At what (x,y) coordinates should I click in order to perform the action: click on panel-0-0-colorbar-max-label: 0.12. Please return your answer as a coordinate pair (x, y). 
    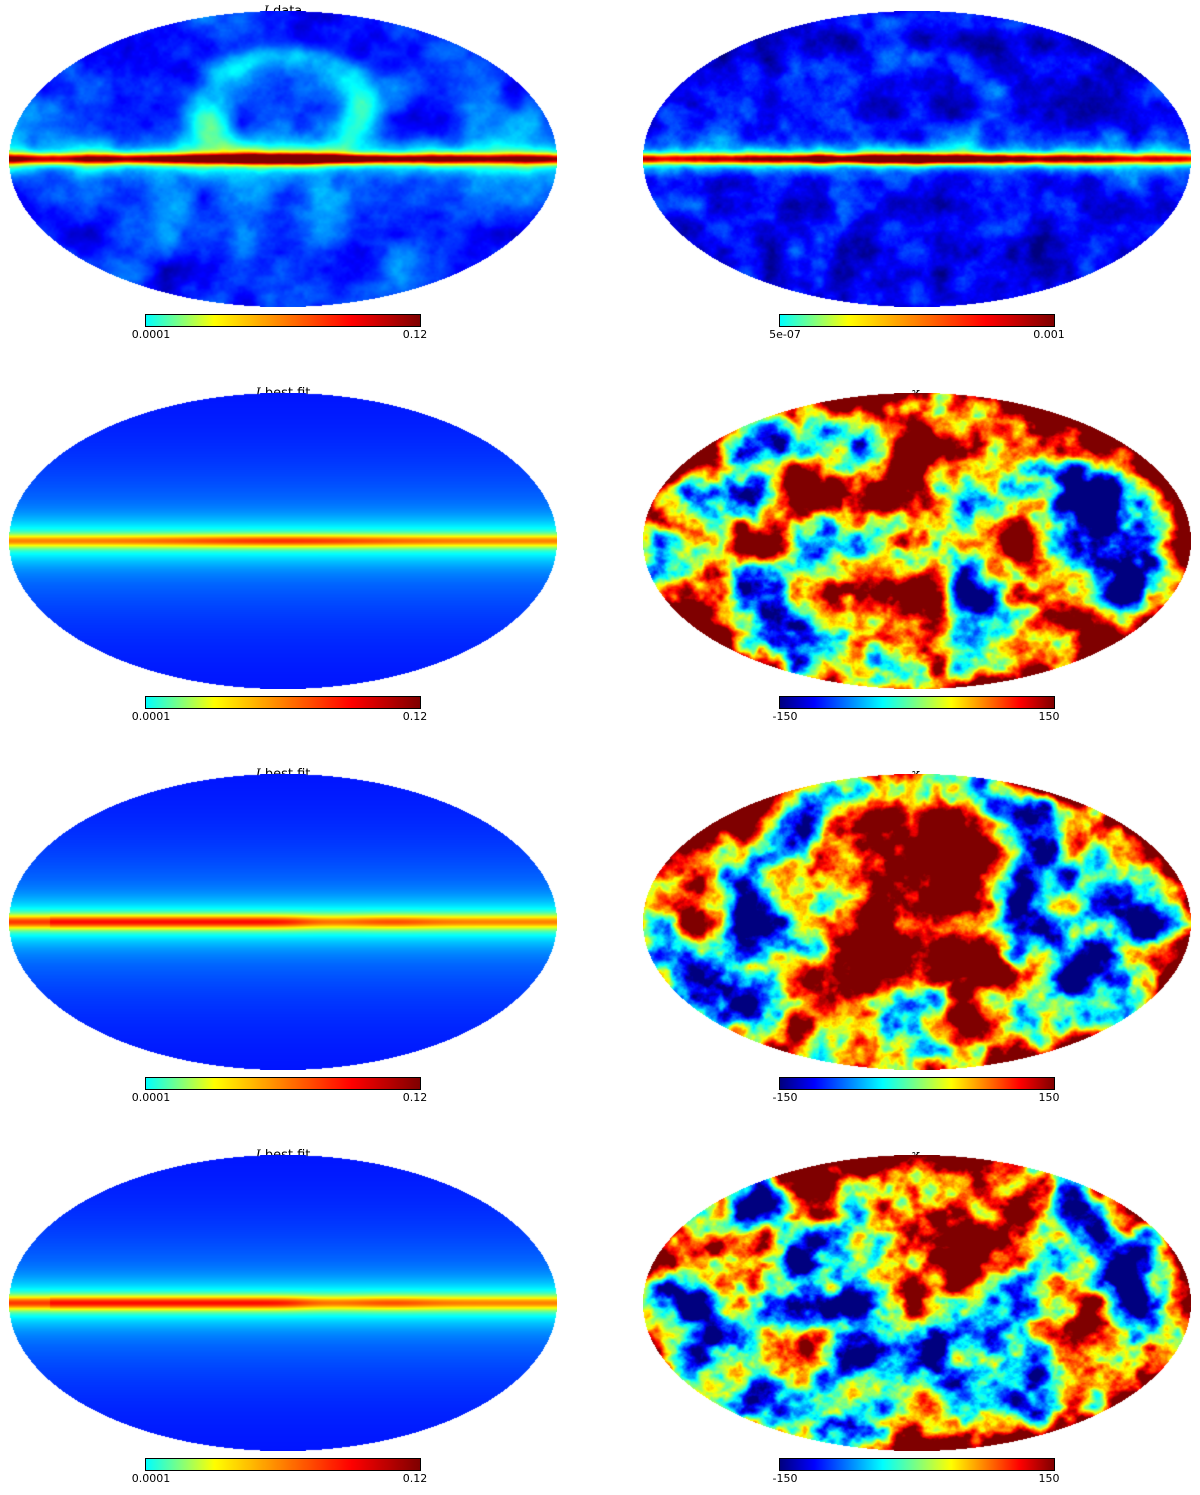
    Looking at the image, I should click on (415, 334).